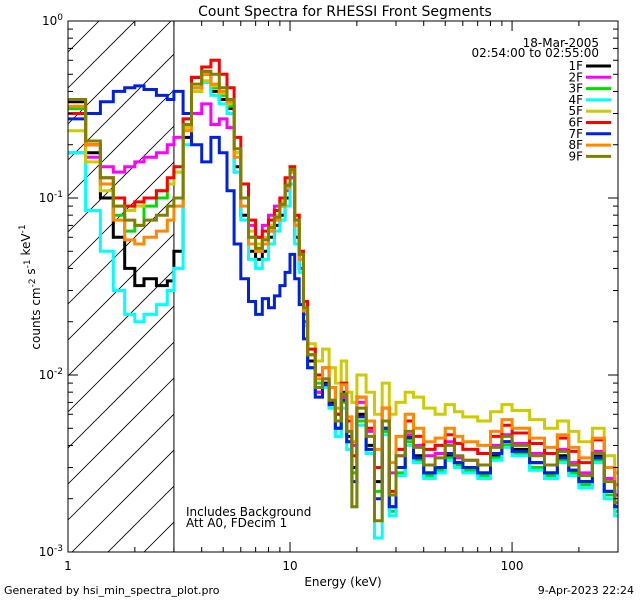 This screenshot has height=600, width=640. Describe the element at coordinates (51, 551) in the screenshot. I see `y-tick-label: 10⁻³` at that location.